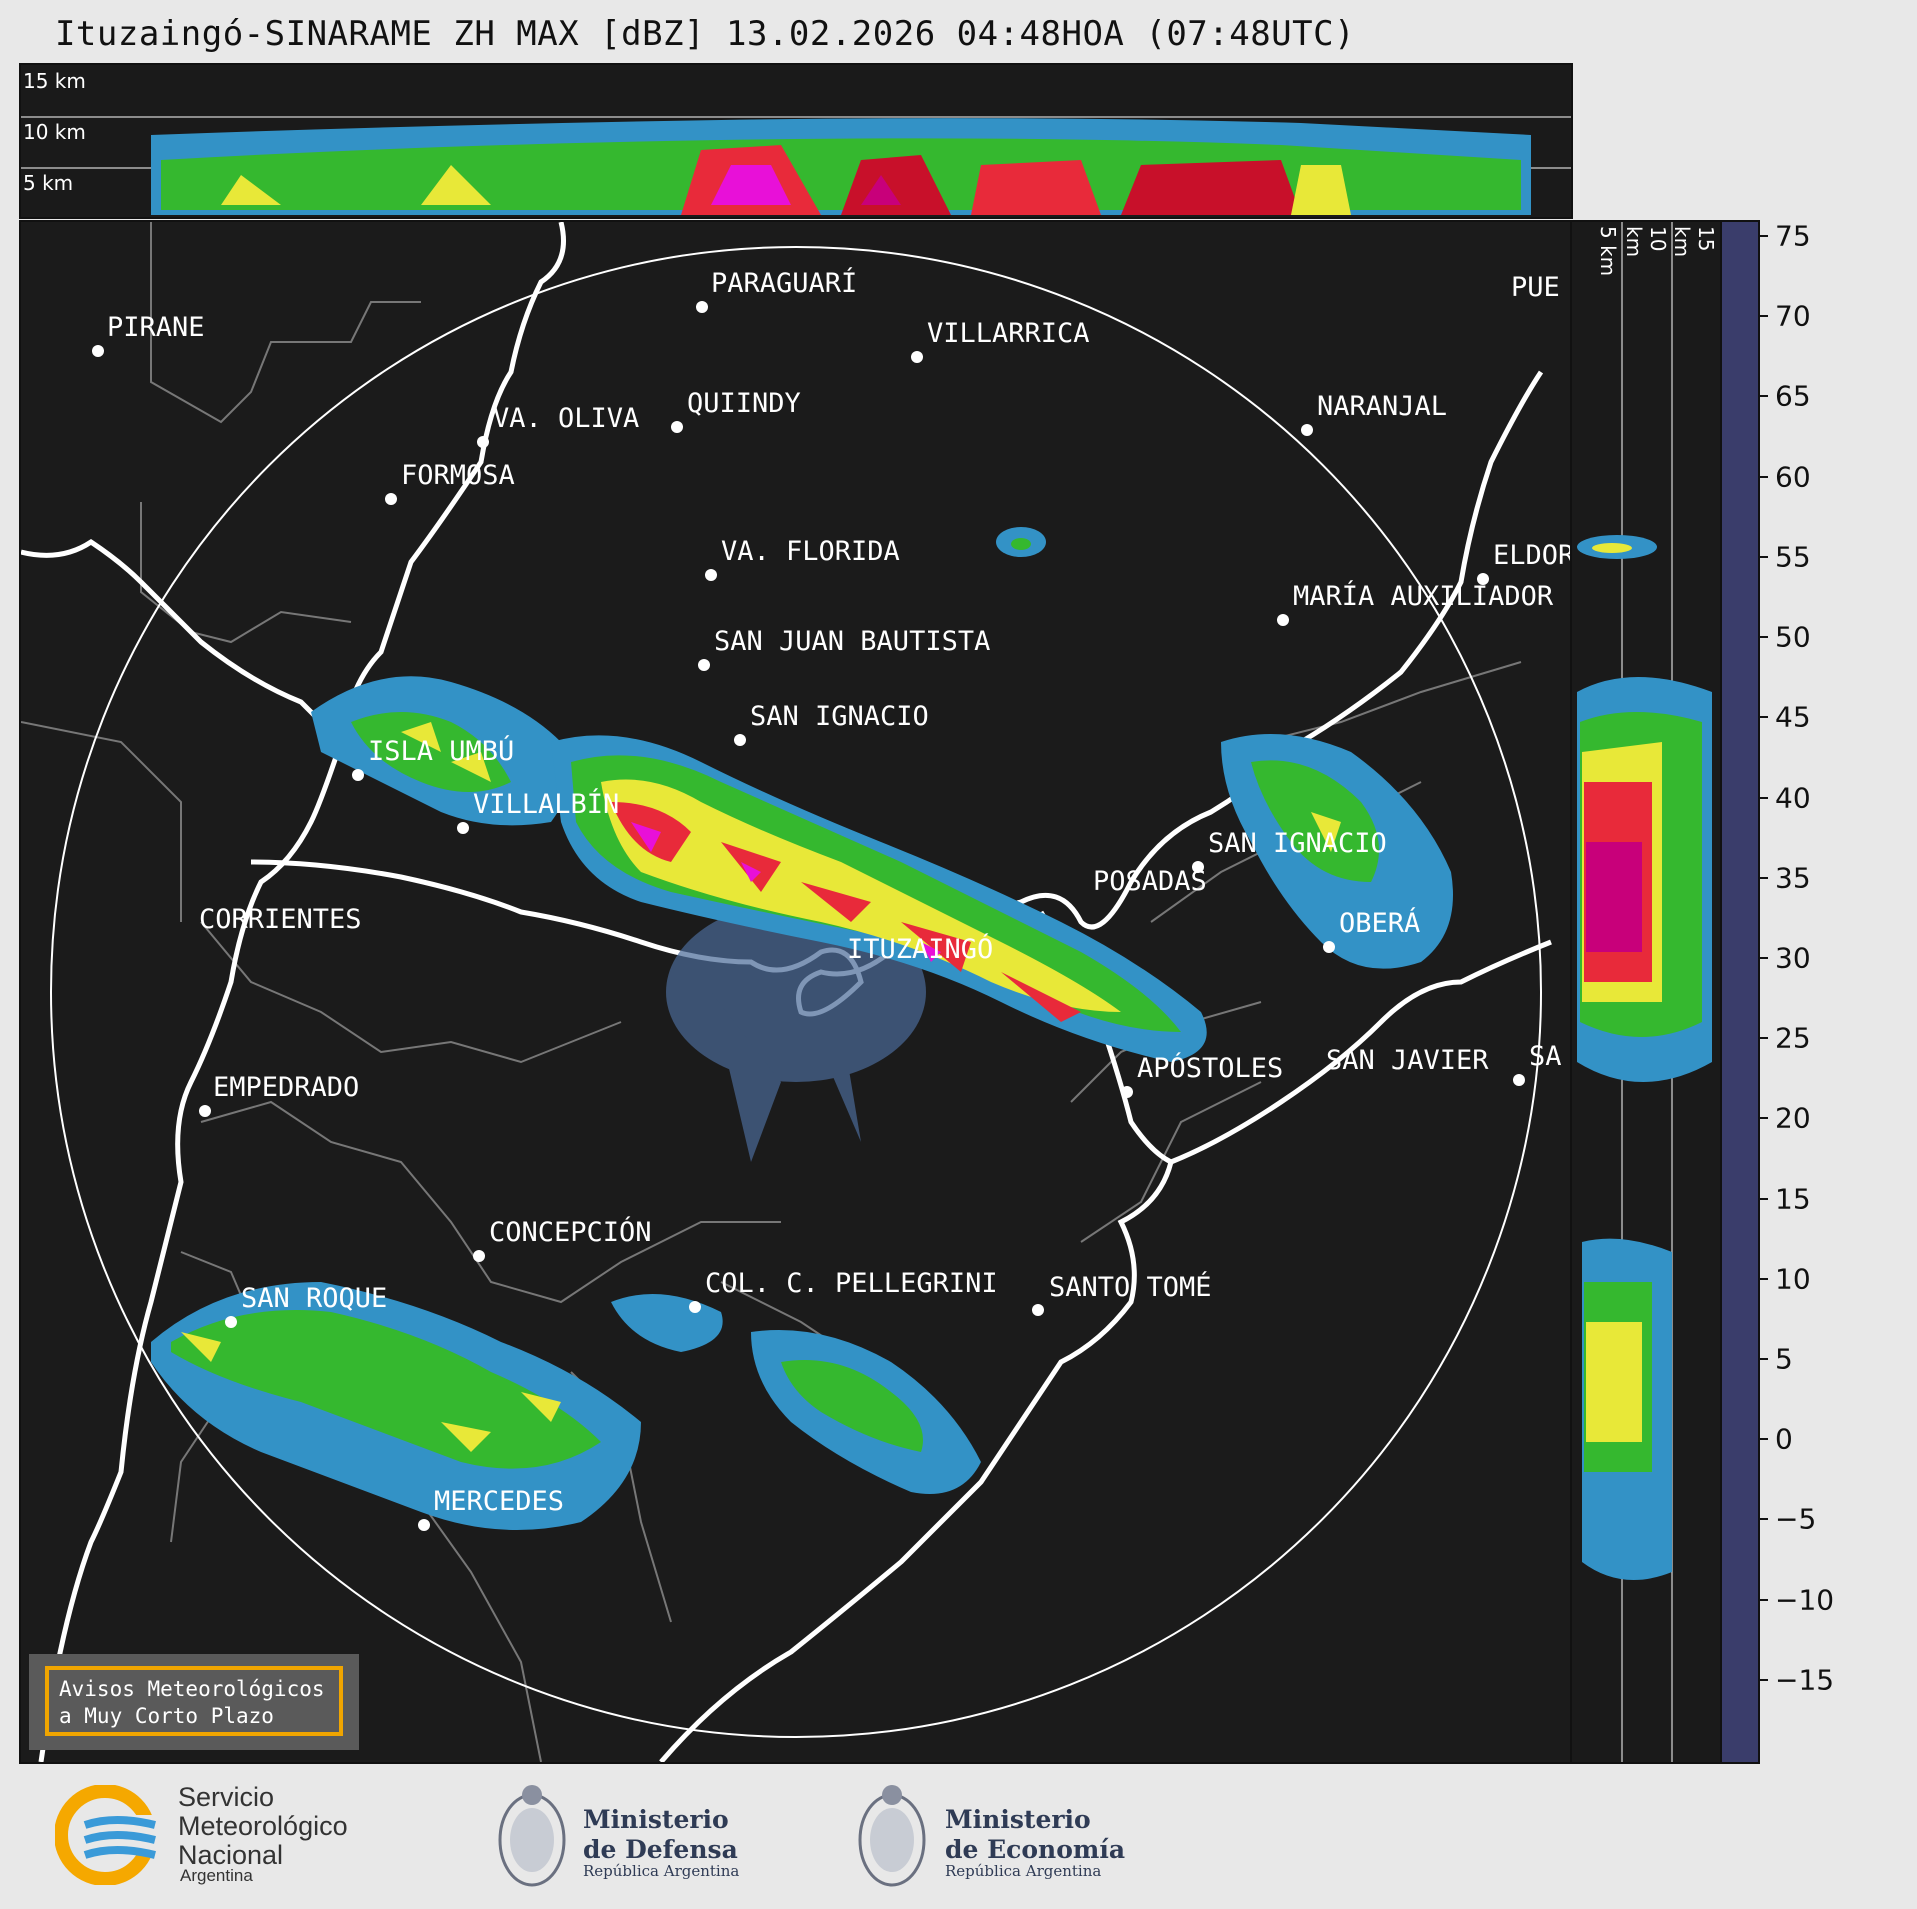 The width and height of the screenshot is (1917, 1909). I want to click on colorbar-tick-label: 20, so click(1793, 1118).